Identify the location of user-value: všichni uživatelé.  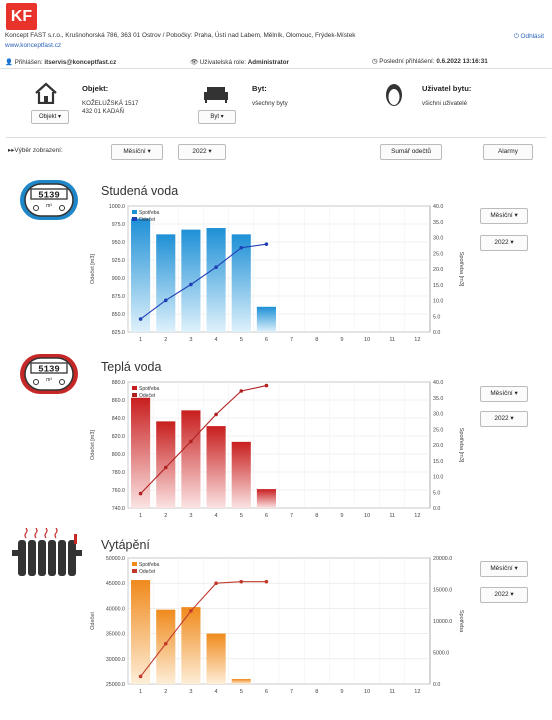
(445, 103).